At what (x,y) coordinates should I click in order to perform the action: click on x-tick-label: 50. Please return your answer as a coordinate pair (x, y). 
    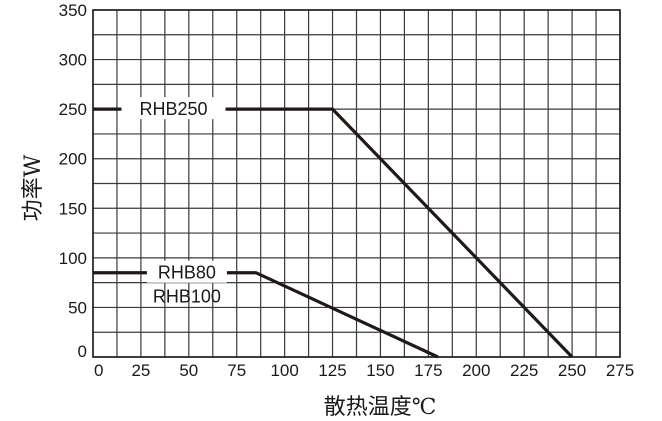
    Looking at the image, I should click on (188, 370).